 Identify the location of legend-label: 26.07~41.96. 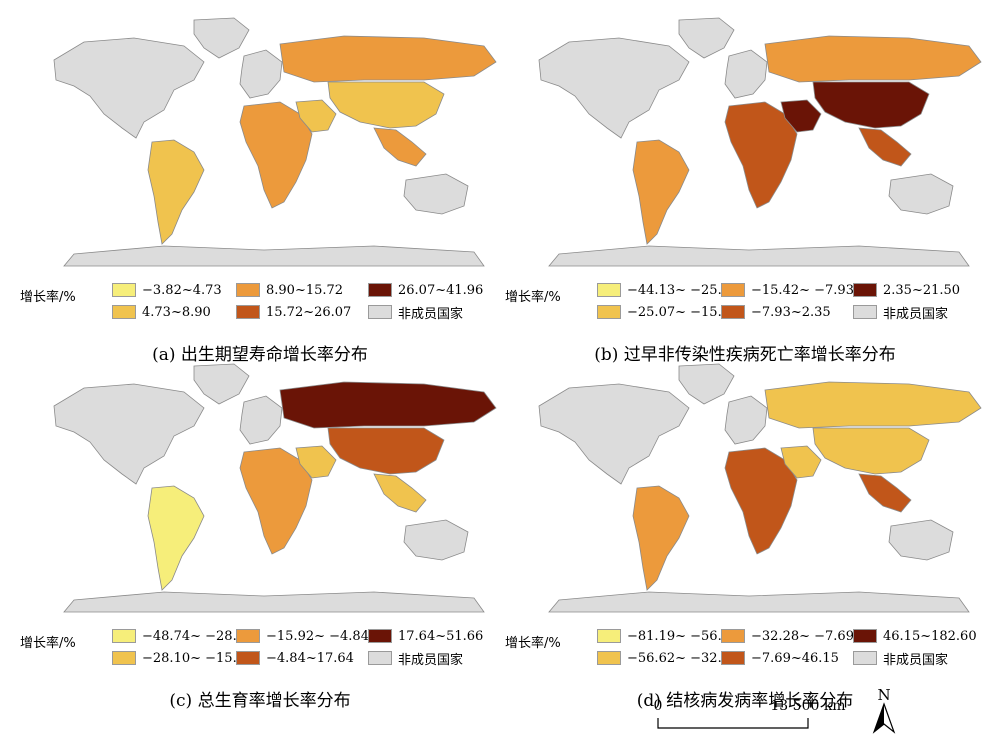
(441, 290).